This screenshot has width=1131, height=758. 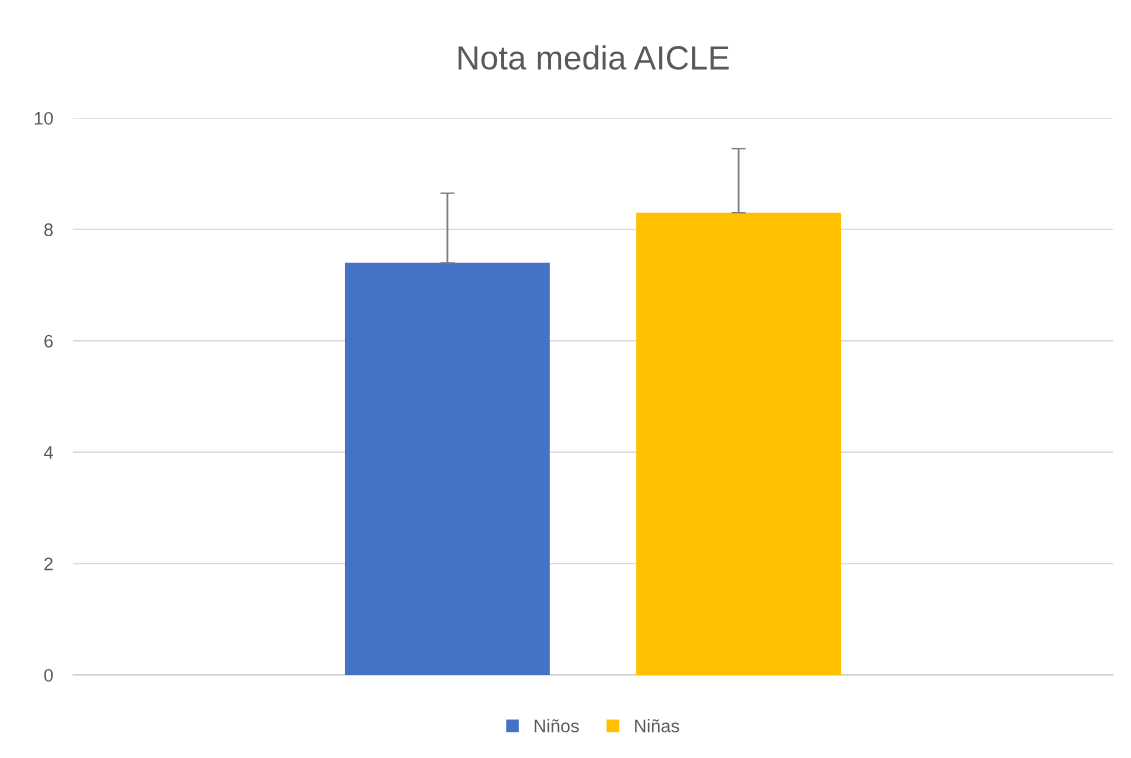 I want to click on y-tick-label: 4, so click(x=48, y=452).